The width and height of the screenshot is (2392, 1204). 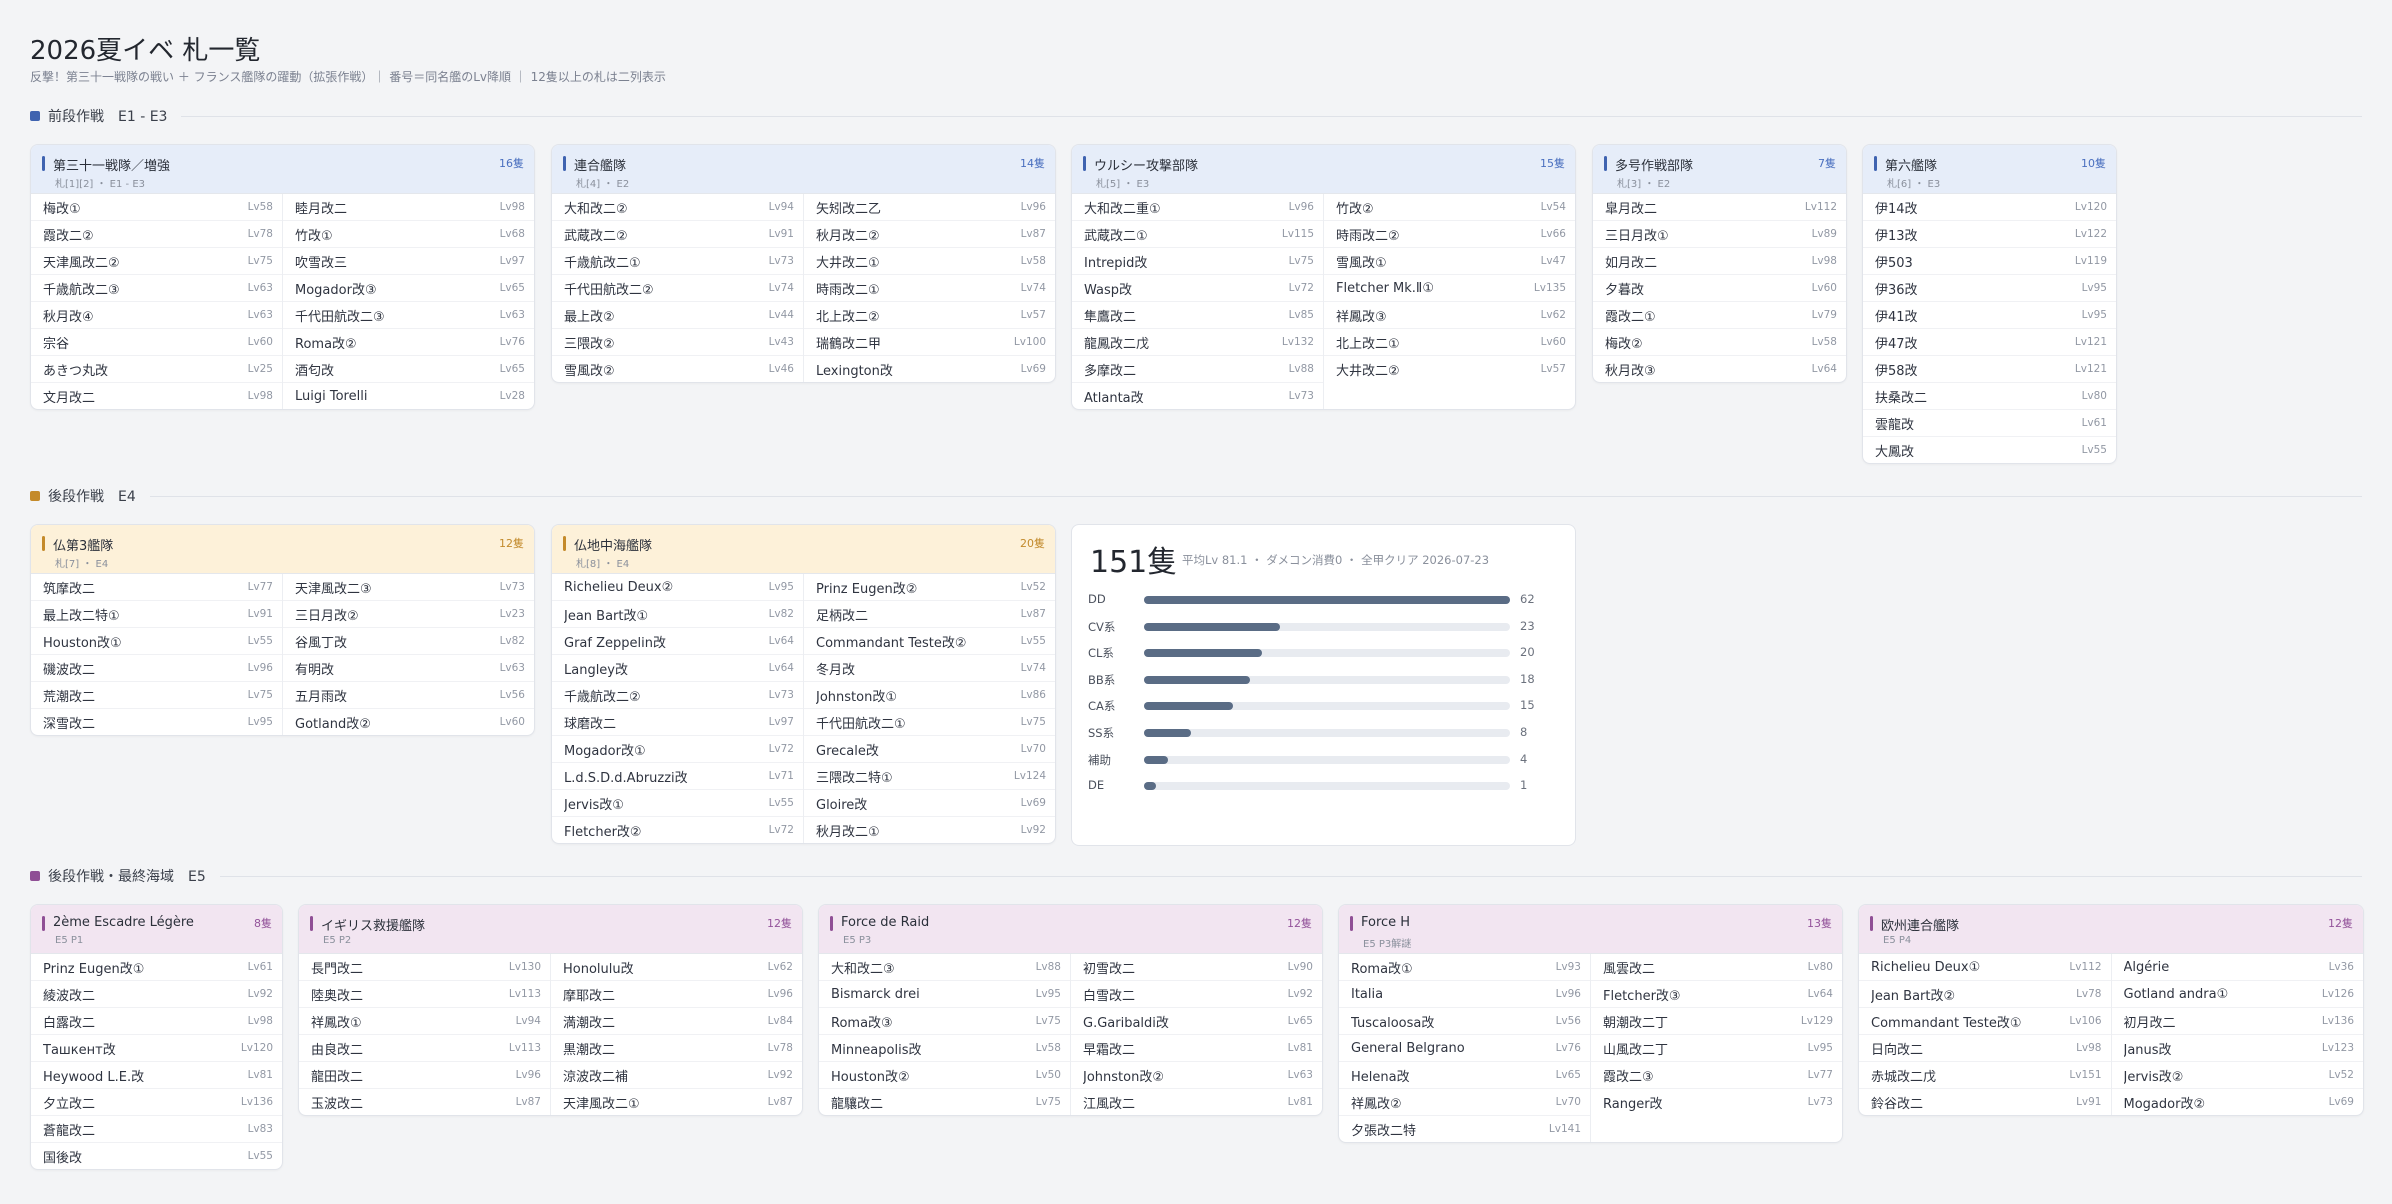 I want to click on ship-row: Mogador改① Lv72, so click(x=677, y=749).